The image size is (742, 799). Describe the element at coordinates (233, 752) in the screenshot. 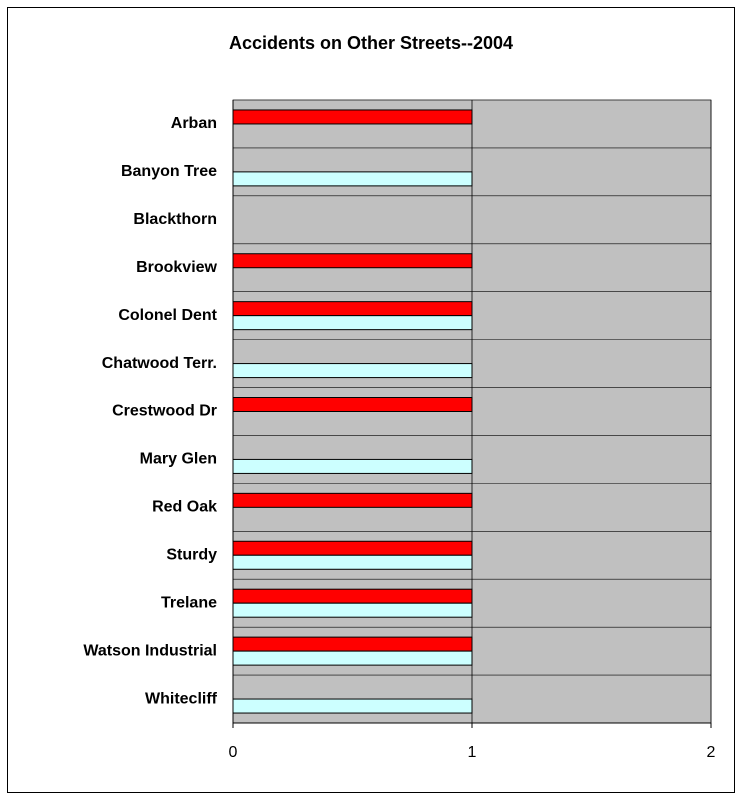

I see `x-tick-label: 0` at that location.